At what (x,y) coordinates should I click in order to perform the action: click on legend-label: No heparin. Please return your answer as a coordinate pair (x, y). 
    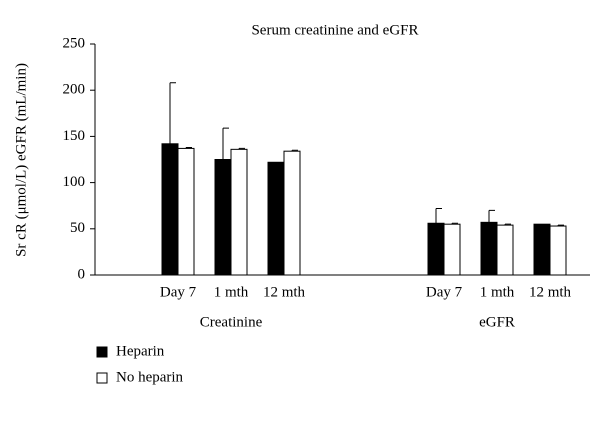
    Looking at the image, I should click on (150, 377).